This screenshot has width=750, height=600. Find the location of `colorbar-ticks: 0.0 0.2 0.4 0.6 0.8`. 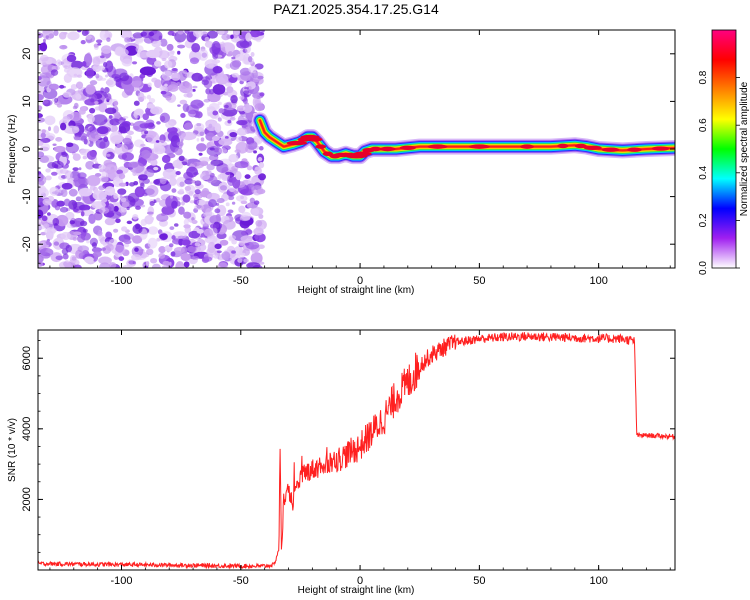

colorbar-ticks: 0.0 0.2 0.4 0.6 0.8 is located at coordinates (719, 172).